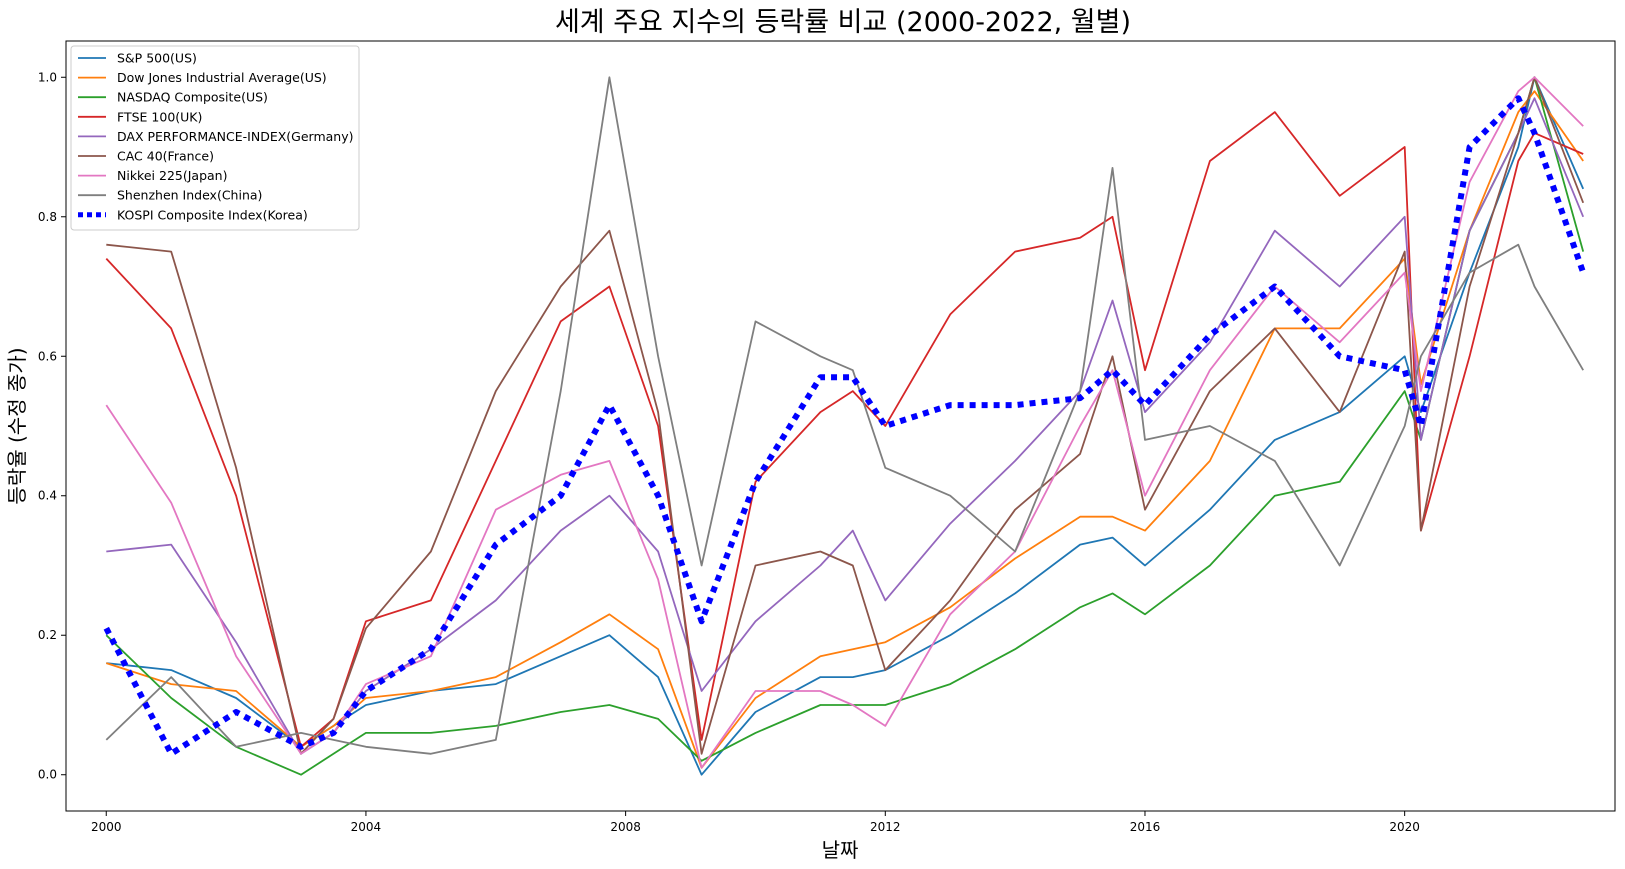  Describe the element at coordinates (157, 58) in the screenshot. I see `legend-label: S&P 500(US)` at that location.